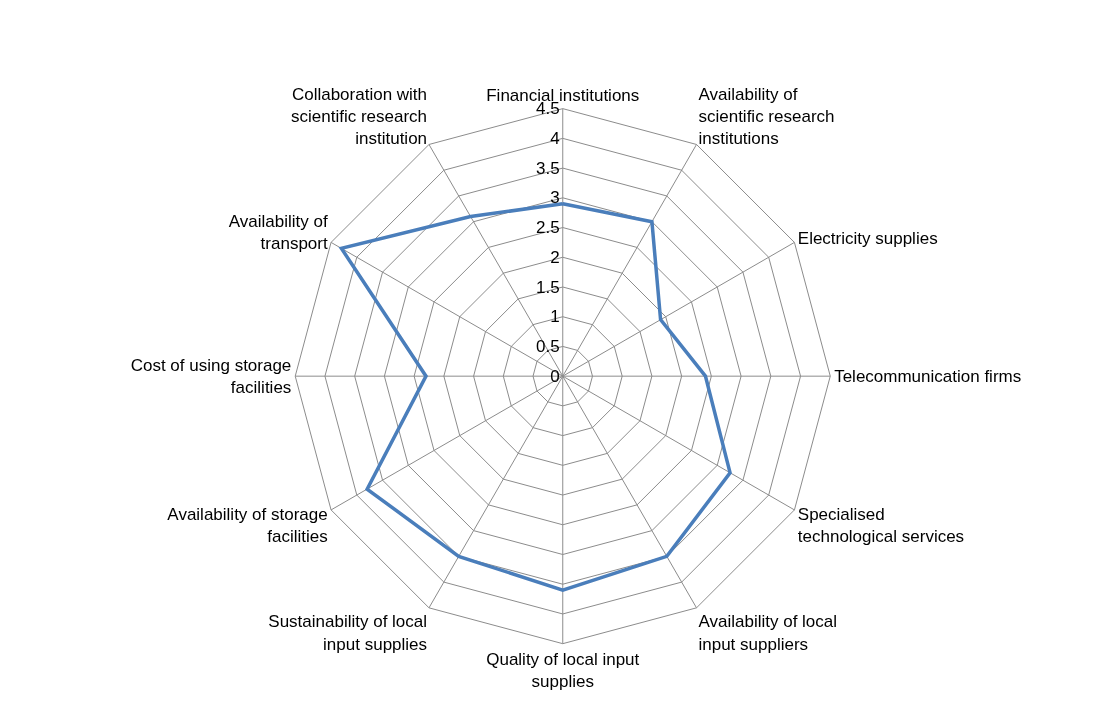  I want to click on y-tick-label: 0.5, so click(548, 346).